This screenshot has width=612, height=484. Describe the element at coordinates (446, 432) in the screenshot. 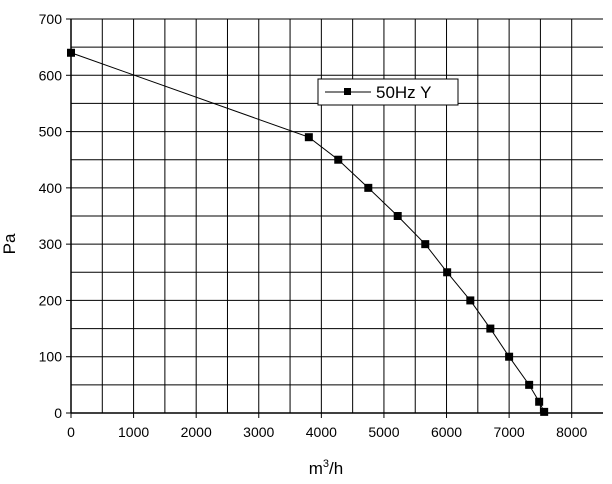

I see `x-tick-label: 6000` at that location.